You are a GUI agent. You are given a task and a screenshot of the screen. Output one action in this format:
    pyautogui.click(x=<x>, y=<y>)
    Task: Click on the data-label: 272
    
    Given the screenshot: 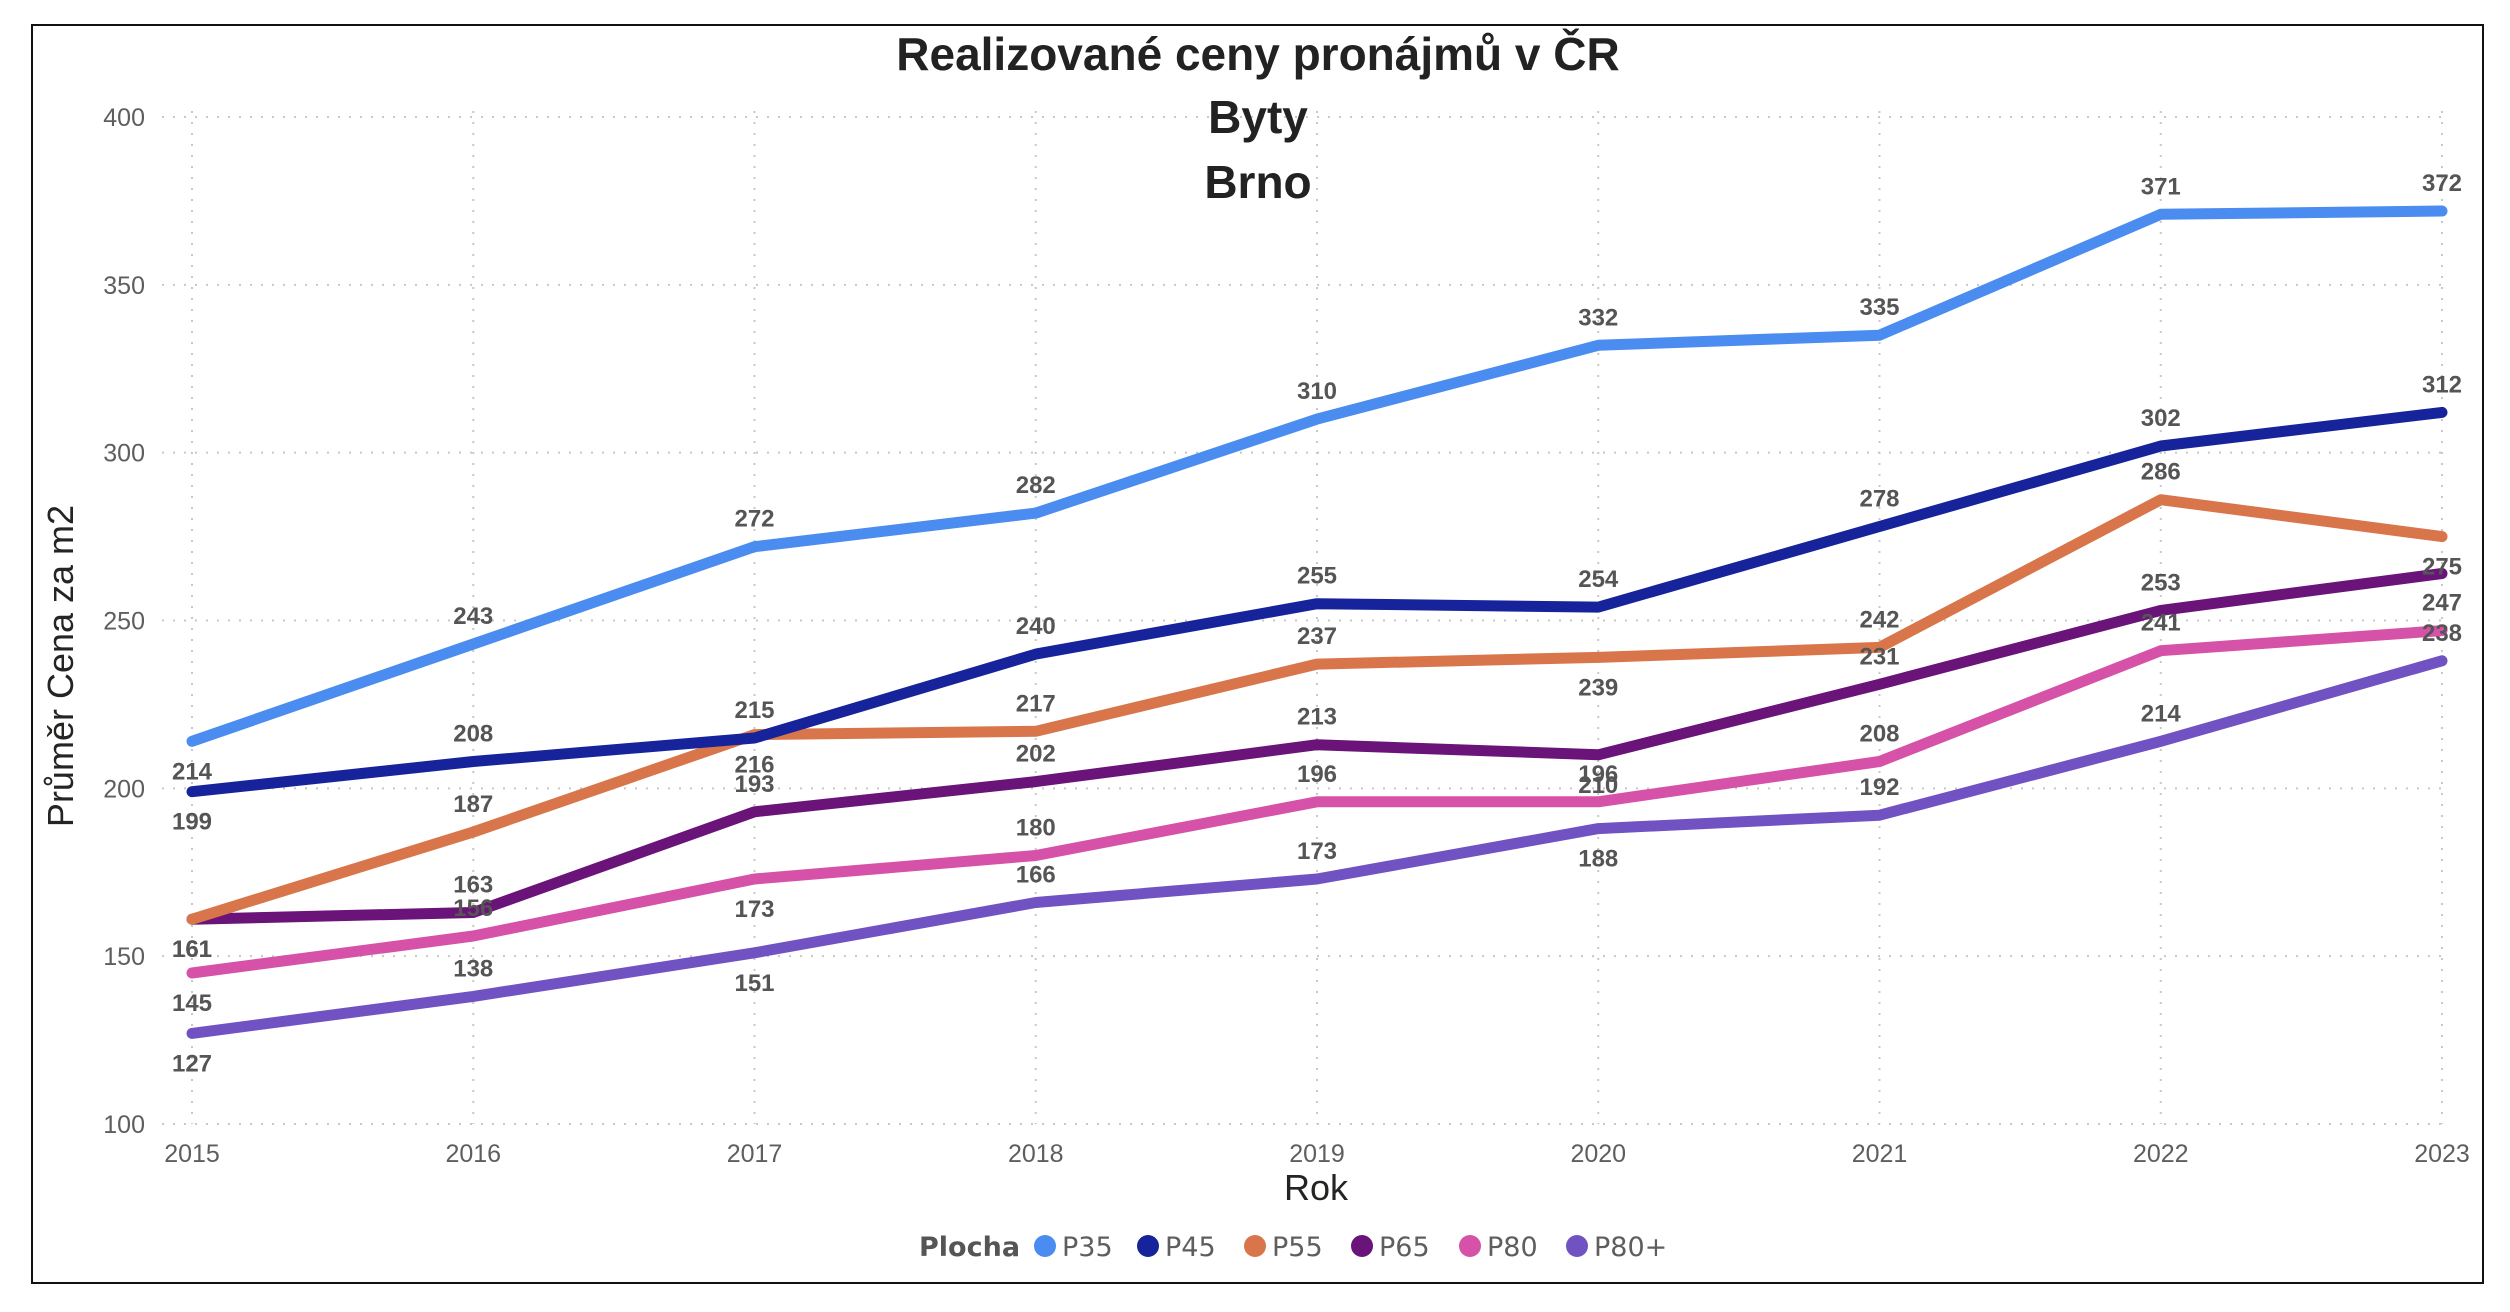 What is the action you would take?
    pyautogui.click(x=754, y=519)
    